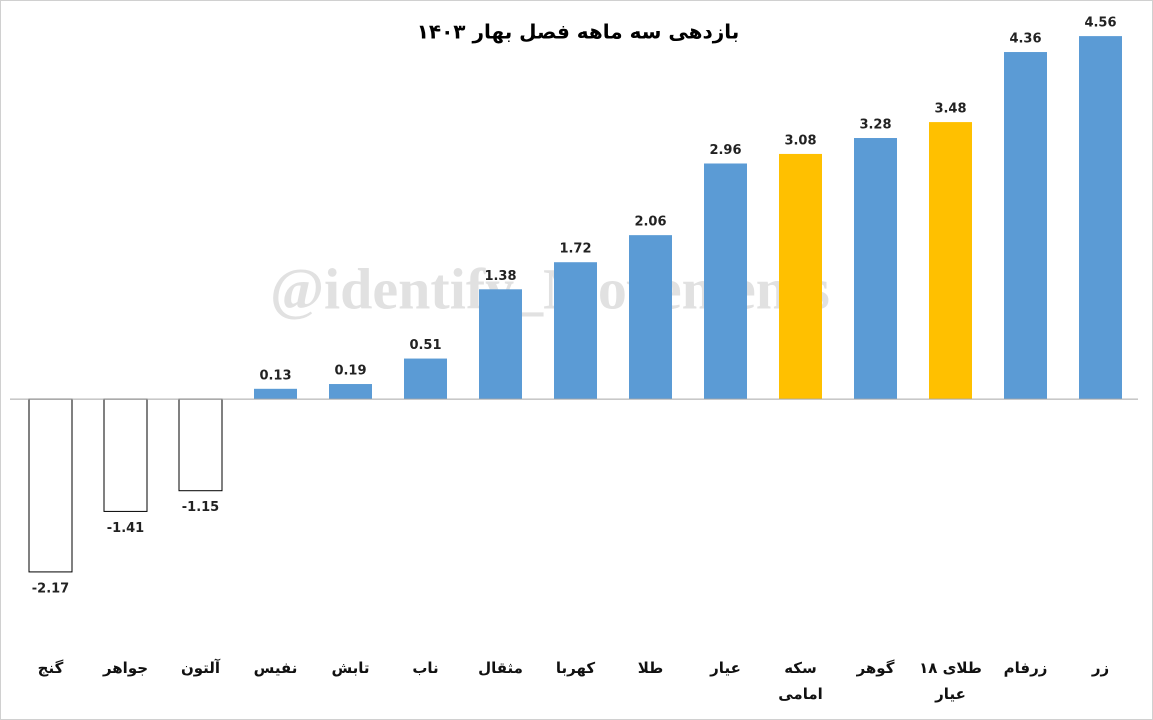 Image resolution: width=1153 pixels, height=720 pixels. What do you see at coordinates (350, 668) in the screenshot?
I see `x-tick-label: تابش` at bounding box center [350, 668].